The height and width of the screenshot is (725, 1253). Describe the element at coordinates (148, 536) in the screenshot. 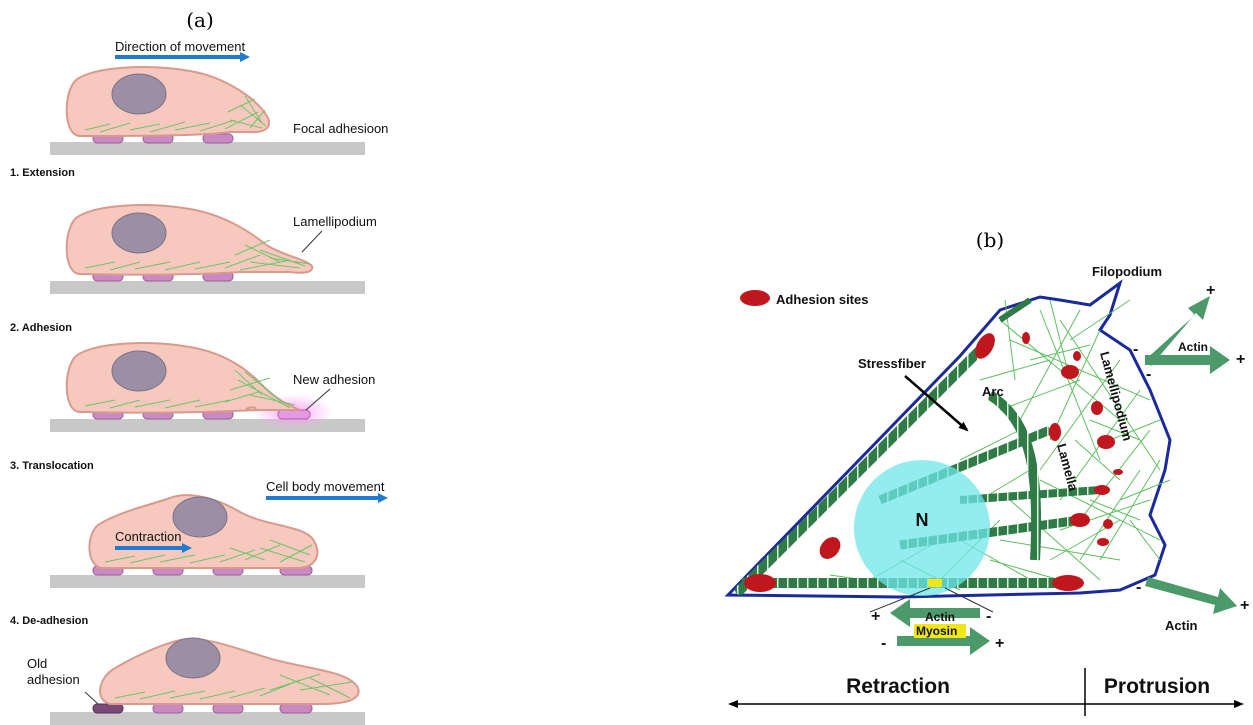

I see `contraction-label: Contraction` at that location.